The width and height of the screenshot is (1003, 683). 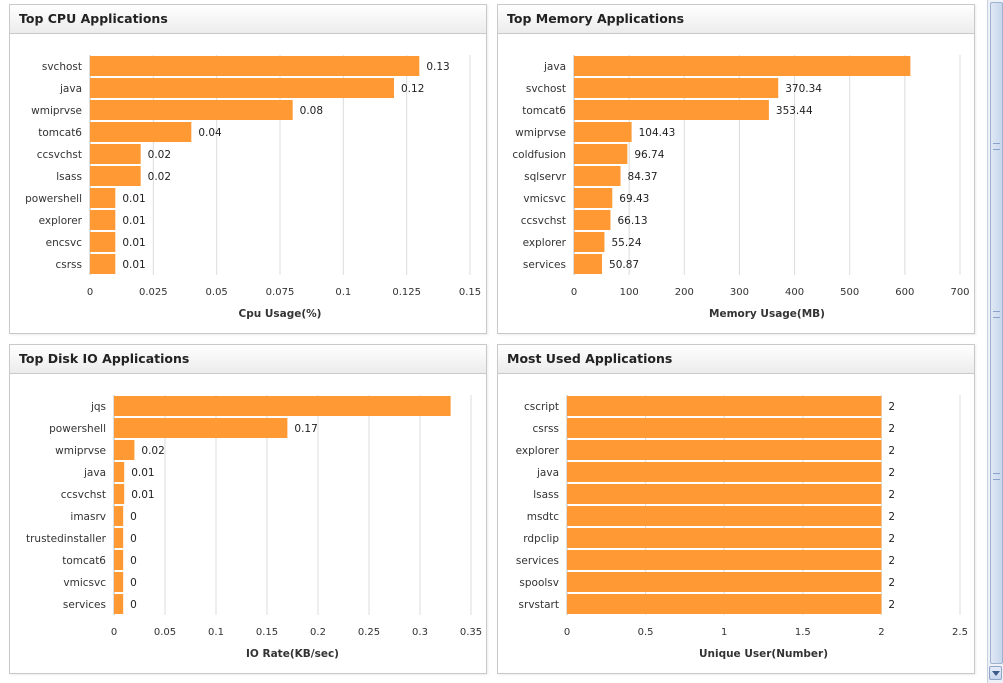 What do you see at coordinates (767, 314) in the screenshot?
I see `x-axis-title: Memory Usage(MB)` at bounding box center [767, 314].